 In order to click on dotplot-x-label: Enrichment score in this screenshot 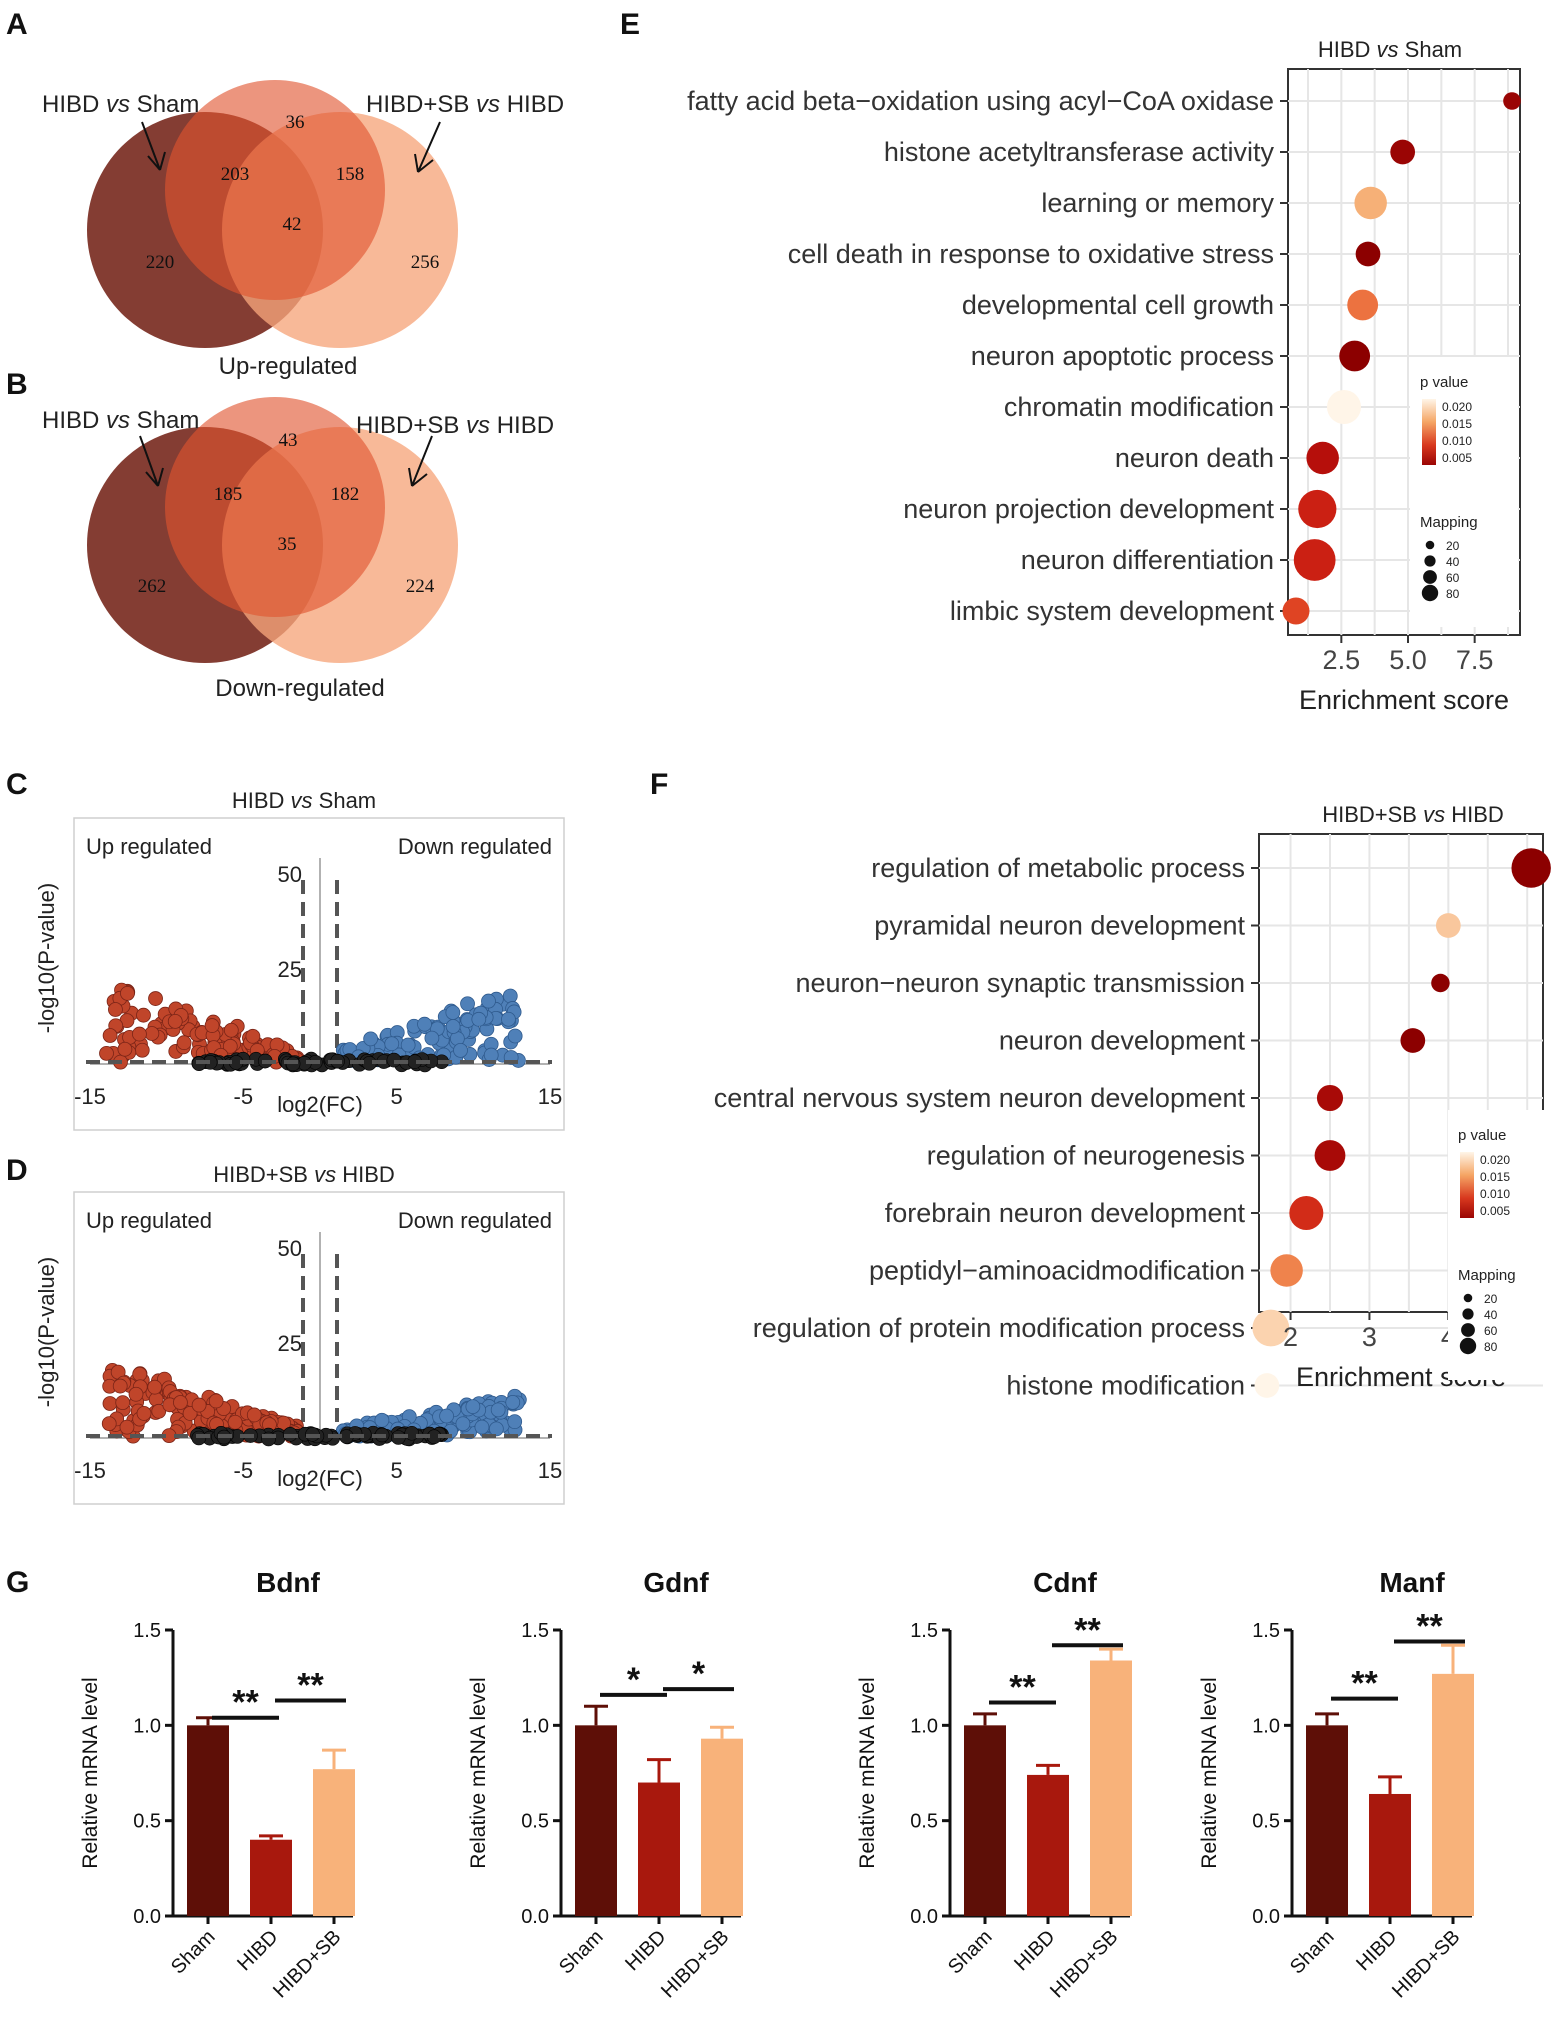, I will do `click(1404, 700)`.